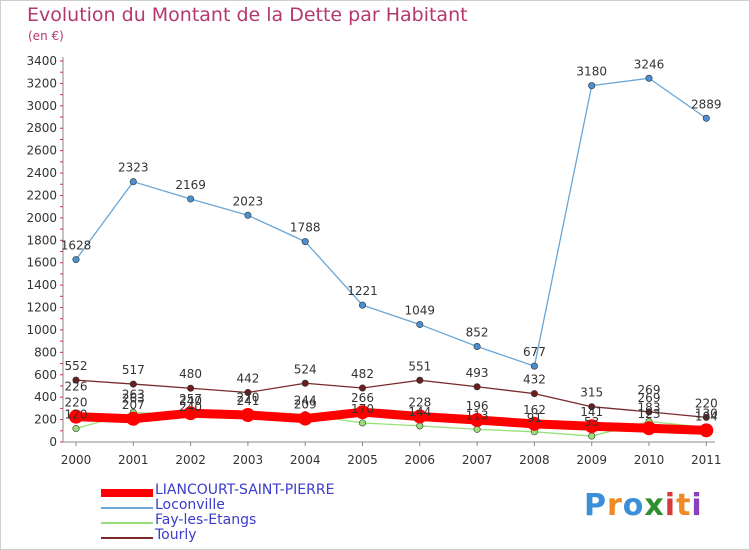 The image size is (750, 550). Describe the element at coordinates (41, 218) in the screenshot. I see `y-tick-label: 2000` at that location.